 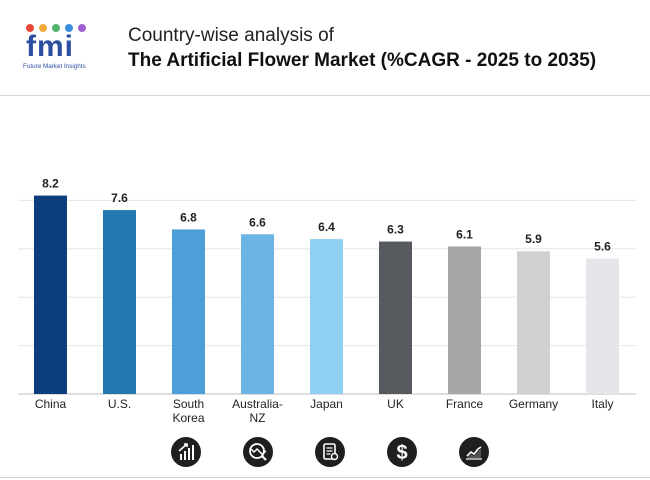 I want to click on bar-uk, so click(x=395, y=317).